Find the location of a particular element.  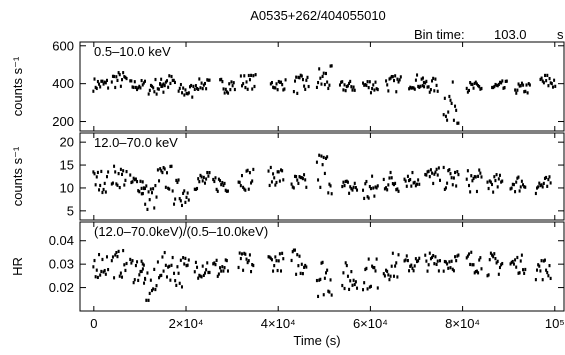

y-axis-label: HR is located at coordinates (17, 266).